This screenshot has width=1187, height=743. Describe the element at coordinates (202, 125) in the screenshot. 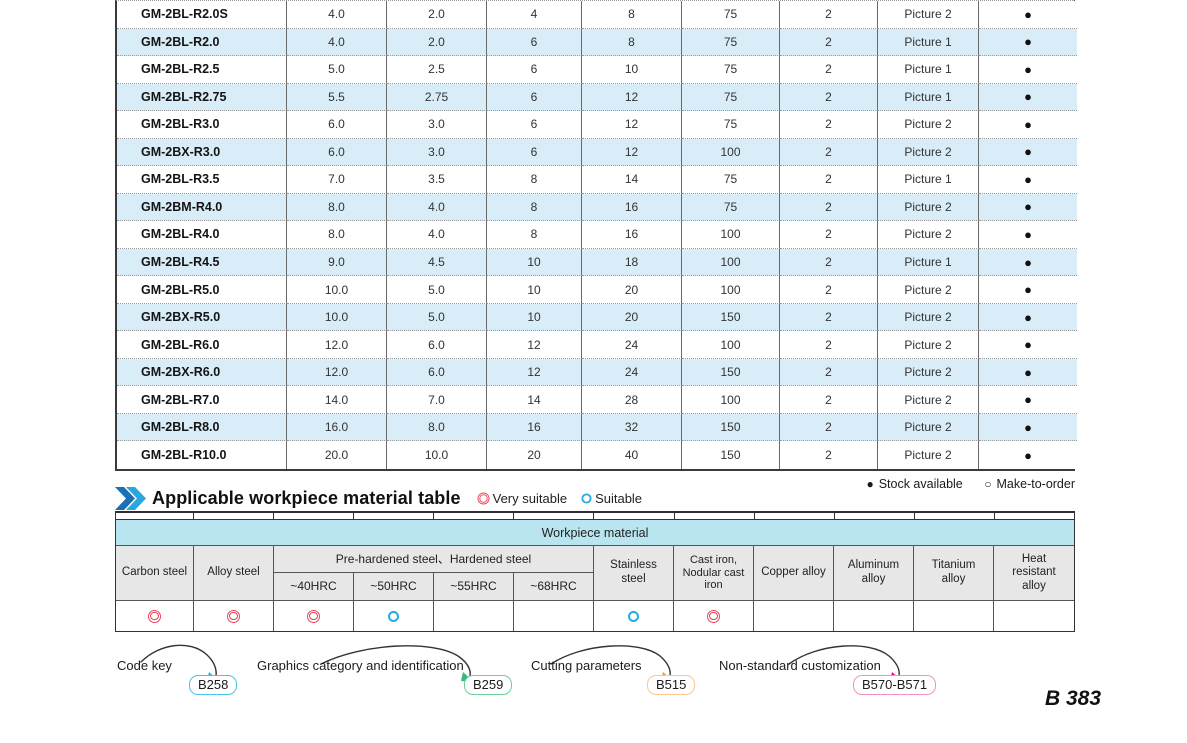

I see `product-code-cell: GM-2BL-R3.0` at that location.